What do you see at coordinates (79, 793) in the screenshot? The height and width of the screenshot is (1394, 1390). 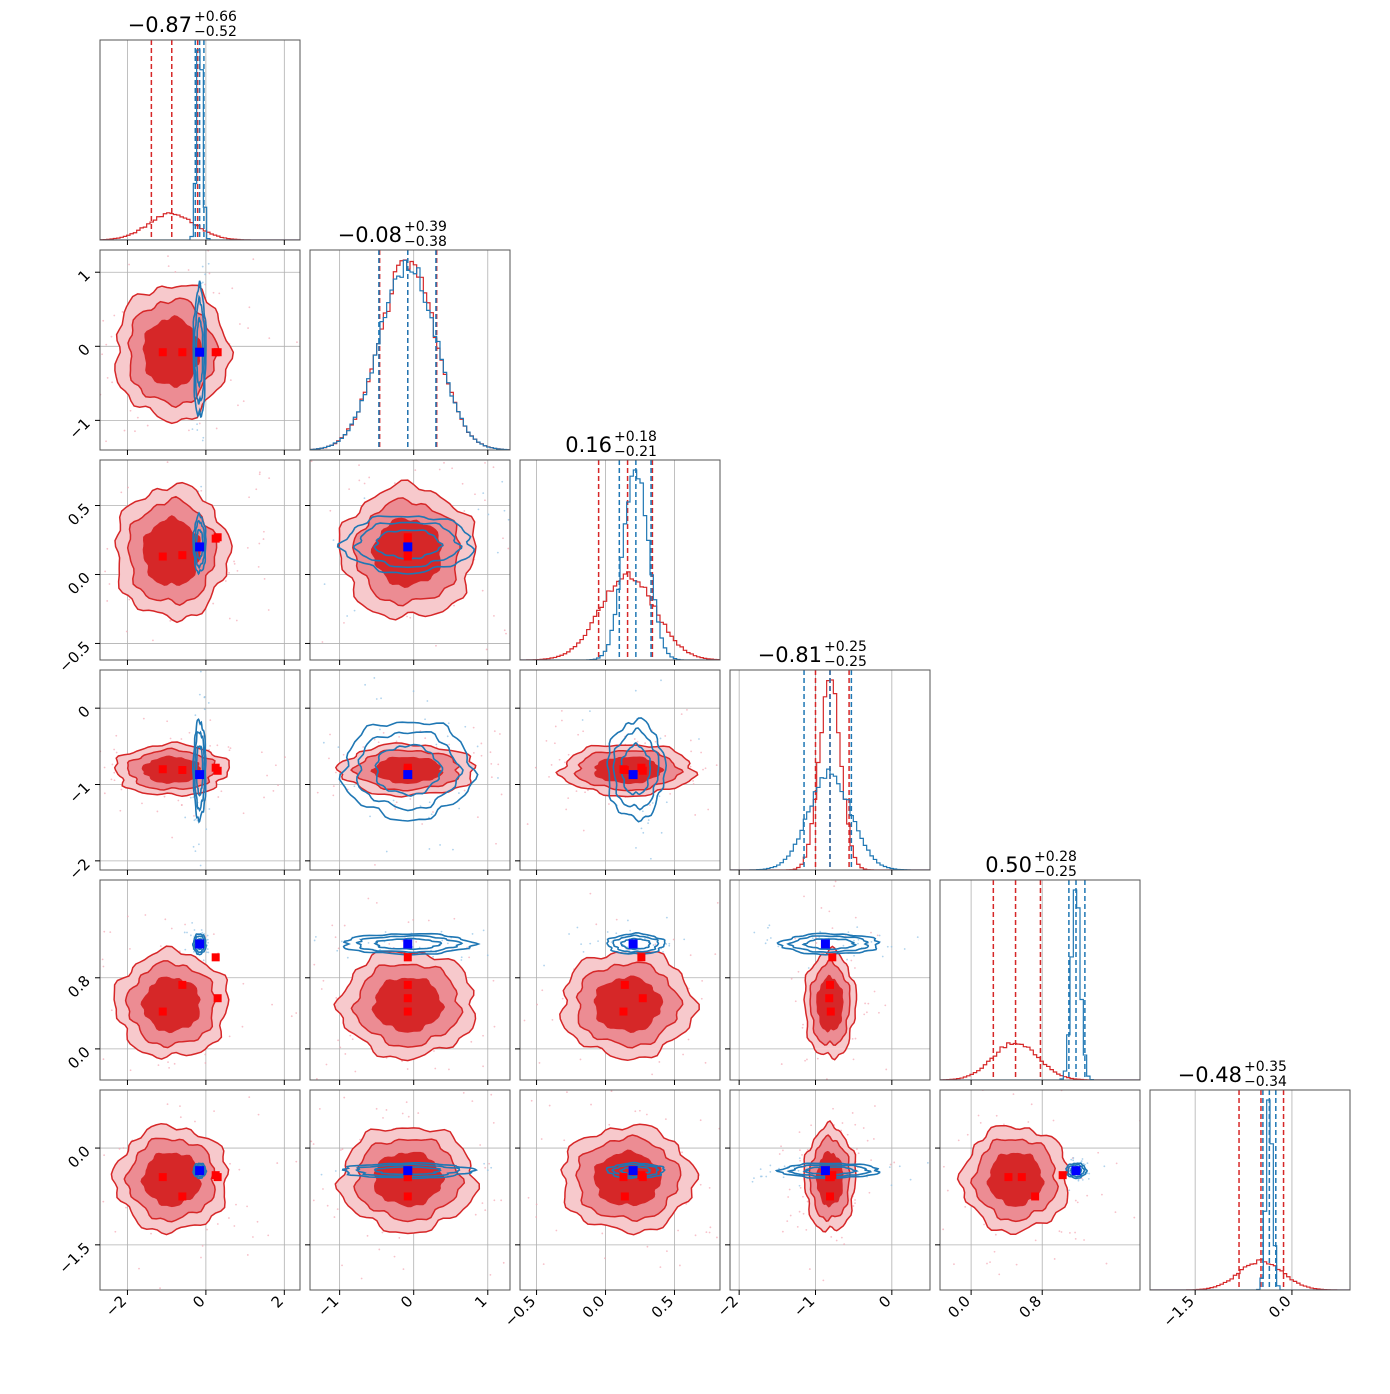 I see `y-tick-label: −1` at bounding box center [79, 793].